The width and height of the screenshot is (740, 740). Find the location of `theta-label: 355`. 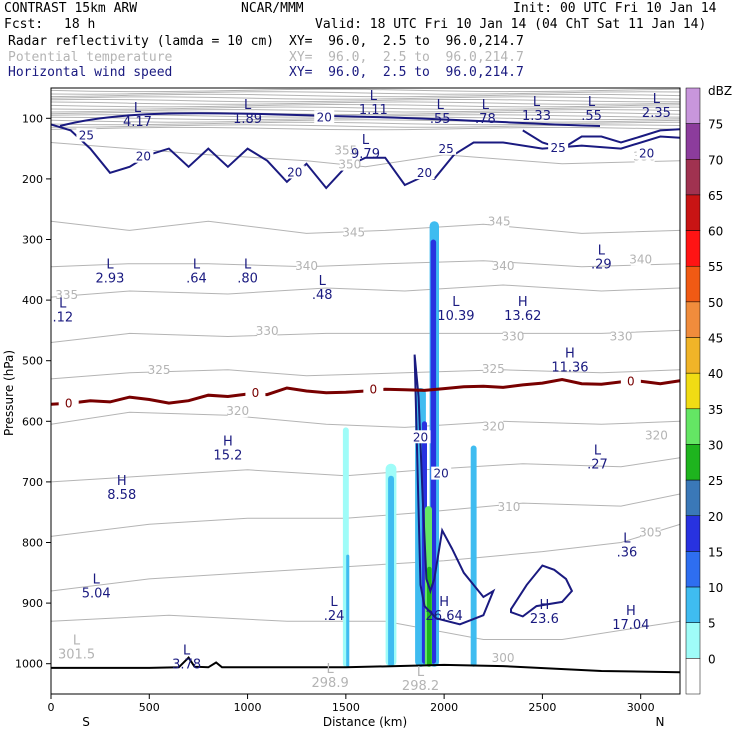

theta-label: 355 is located at coordinates (345, 151).